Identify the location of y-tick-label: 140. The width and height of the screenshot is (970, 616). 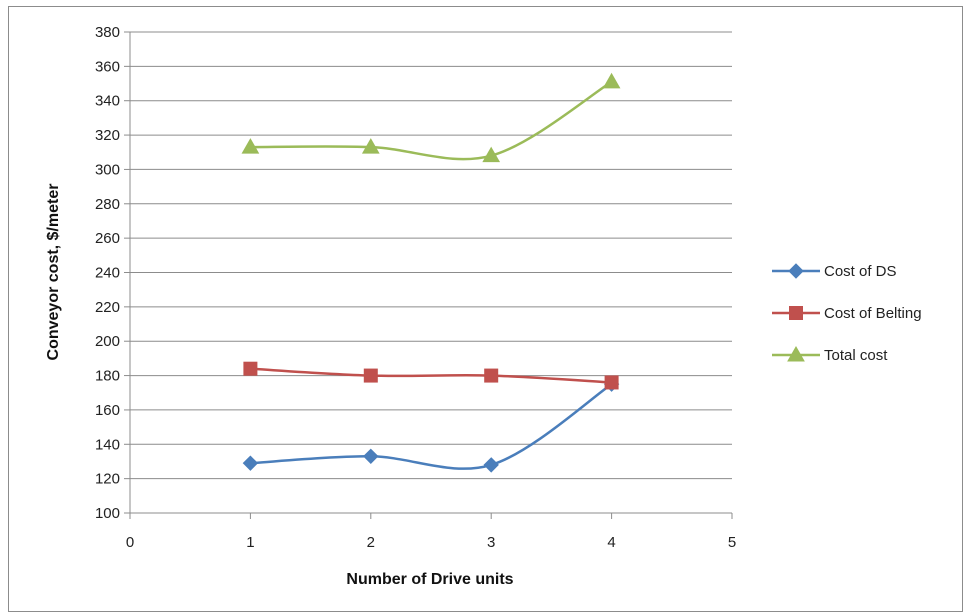
(107, 444).